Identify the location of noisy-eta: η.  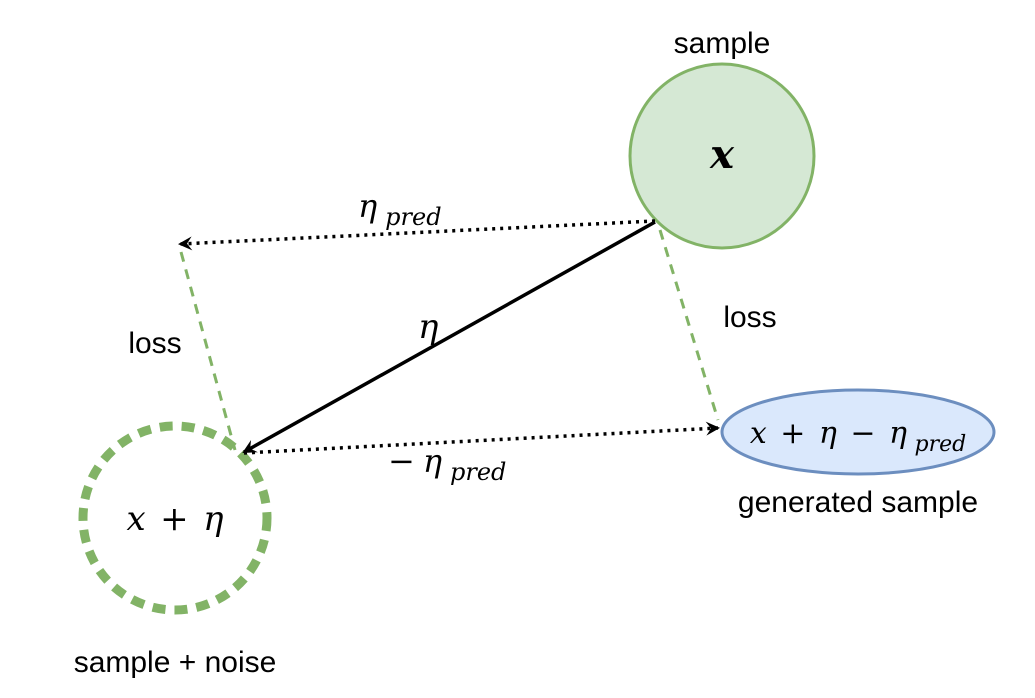
(213, 519).